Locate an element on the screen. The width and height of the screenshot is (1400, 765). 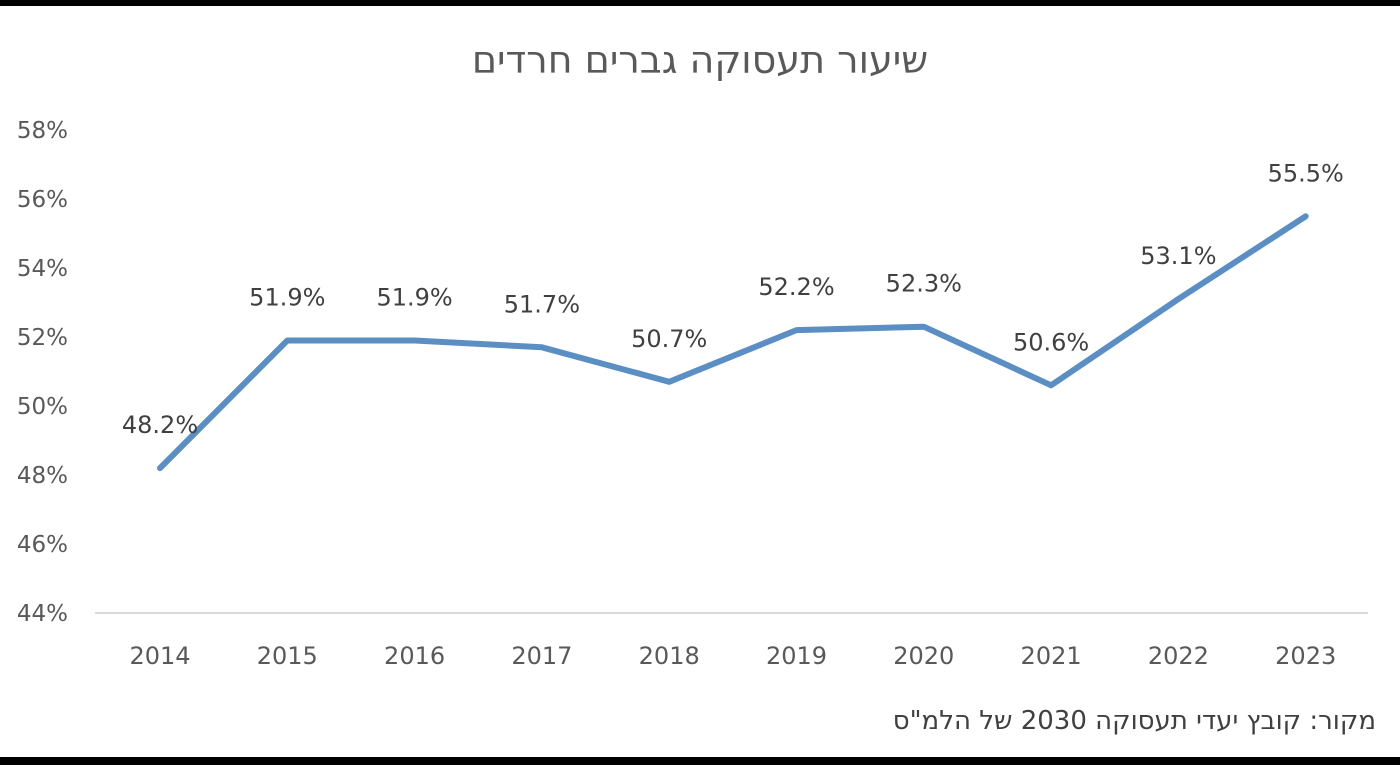
x-tick-label: 2015 is located at coordinates (287, 656).